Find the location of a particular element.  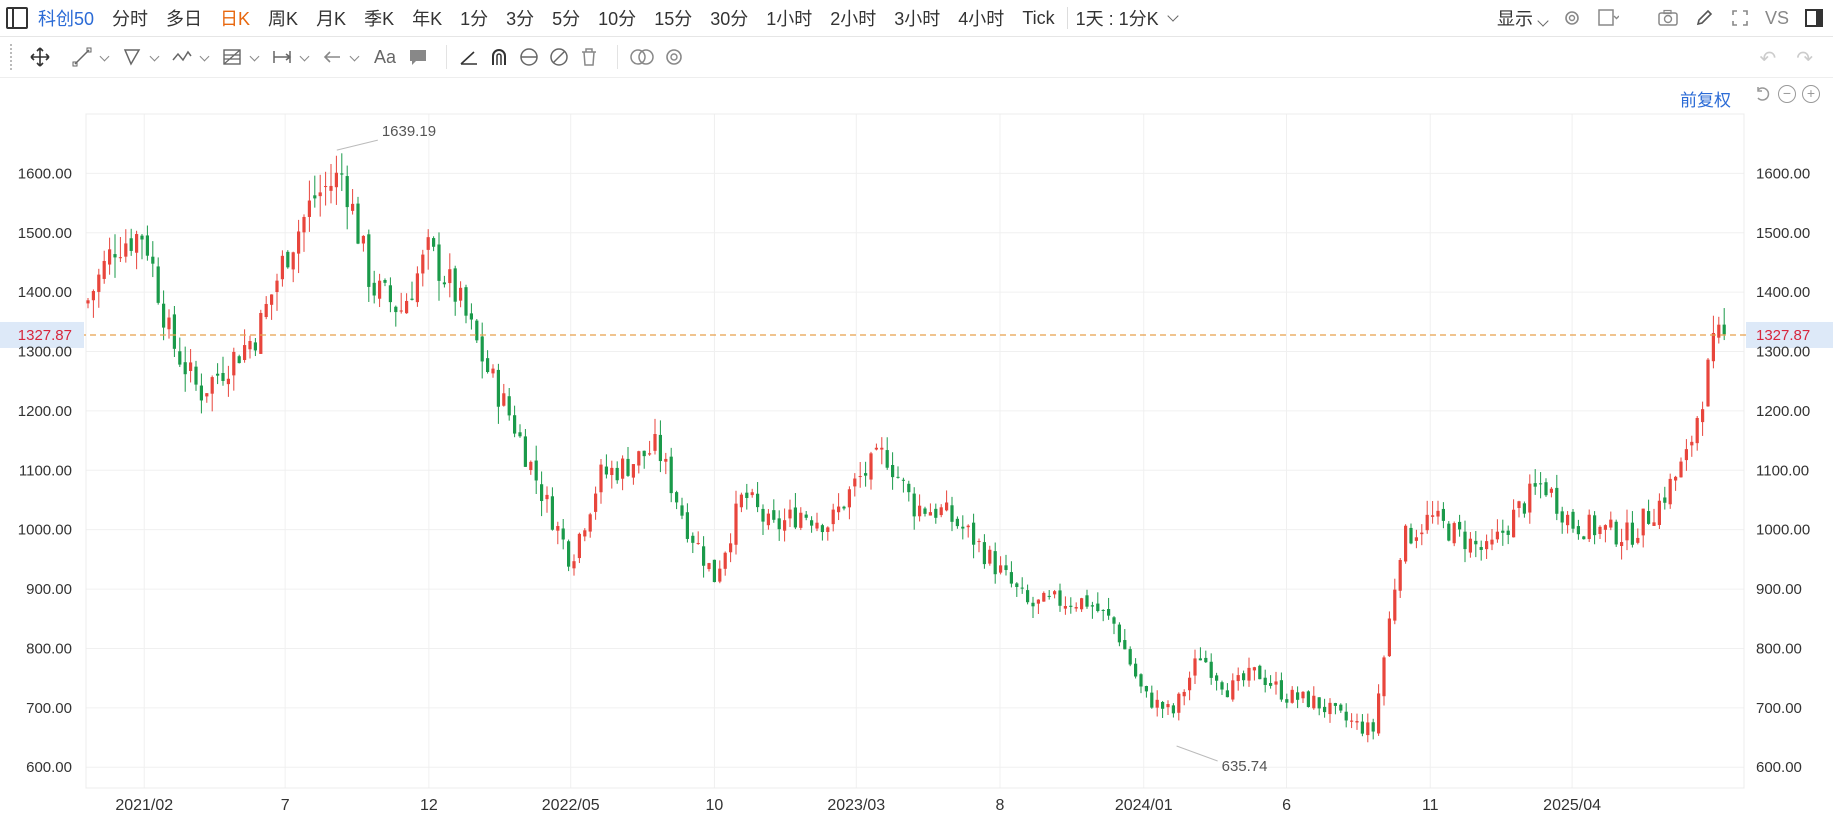

timeframe-tab: 1小时 is located at coordinates (789, 19).